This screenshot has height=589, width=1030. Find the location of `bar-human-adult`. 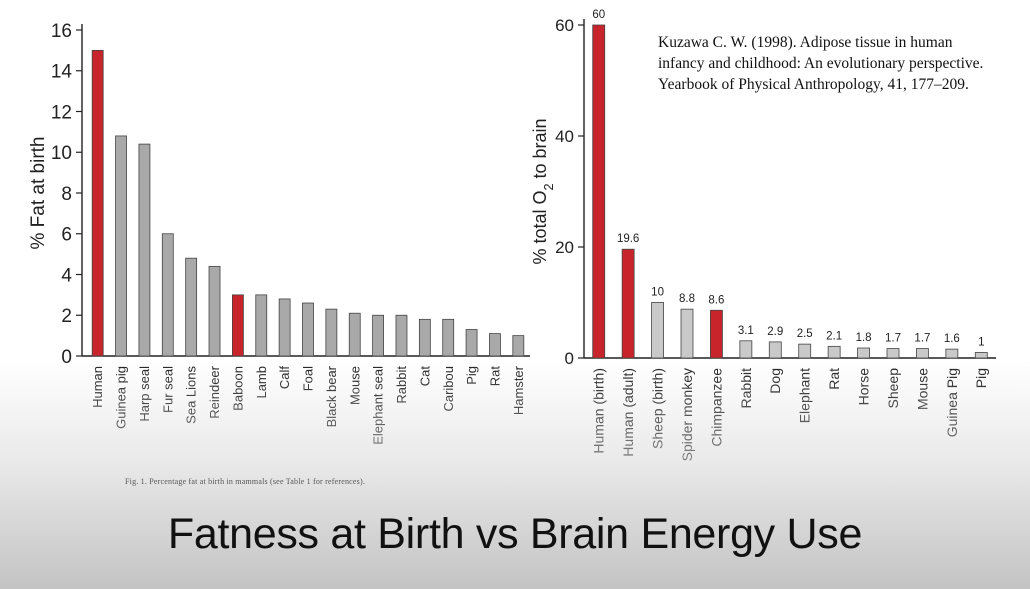

bar-human-adult is located at coordinates (628, 303).